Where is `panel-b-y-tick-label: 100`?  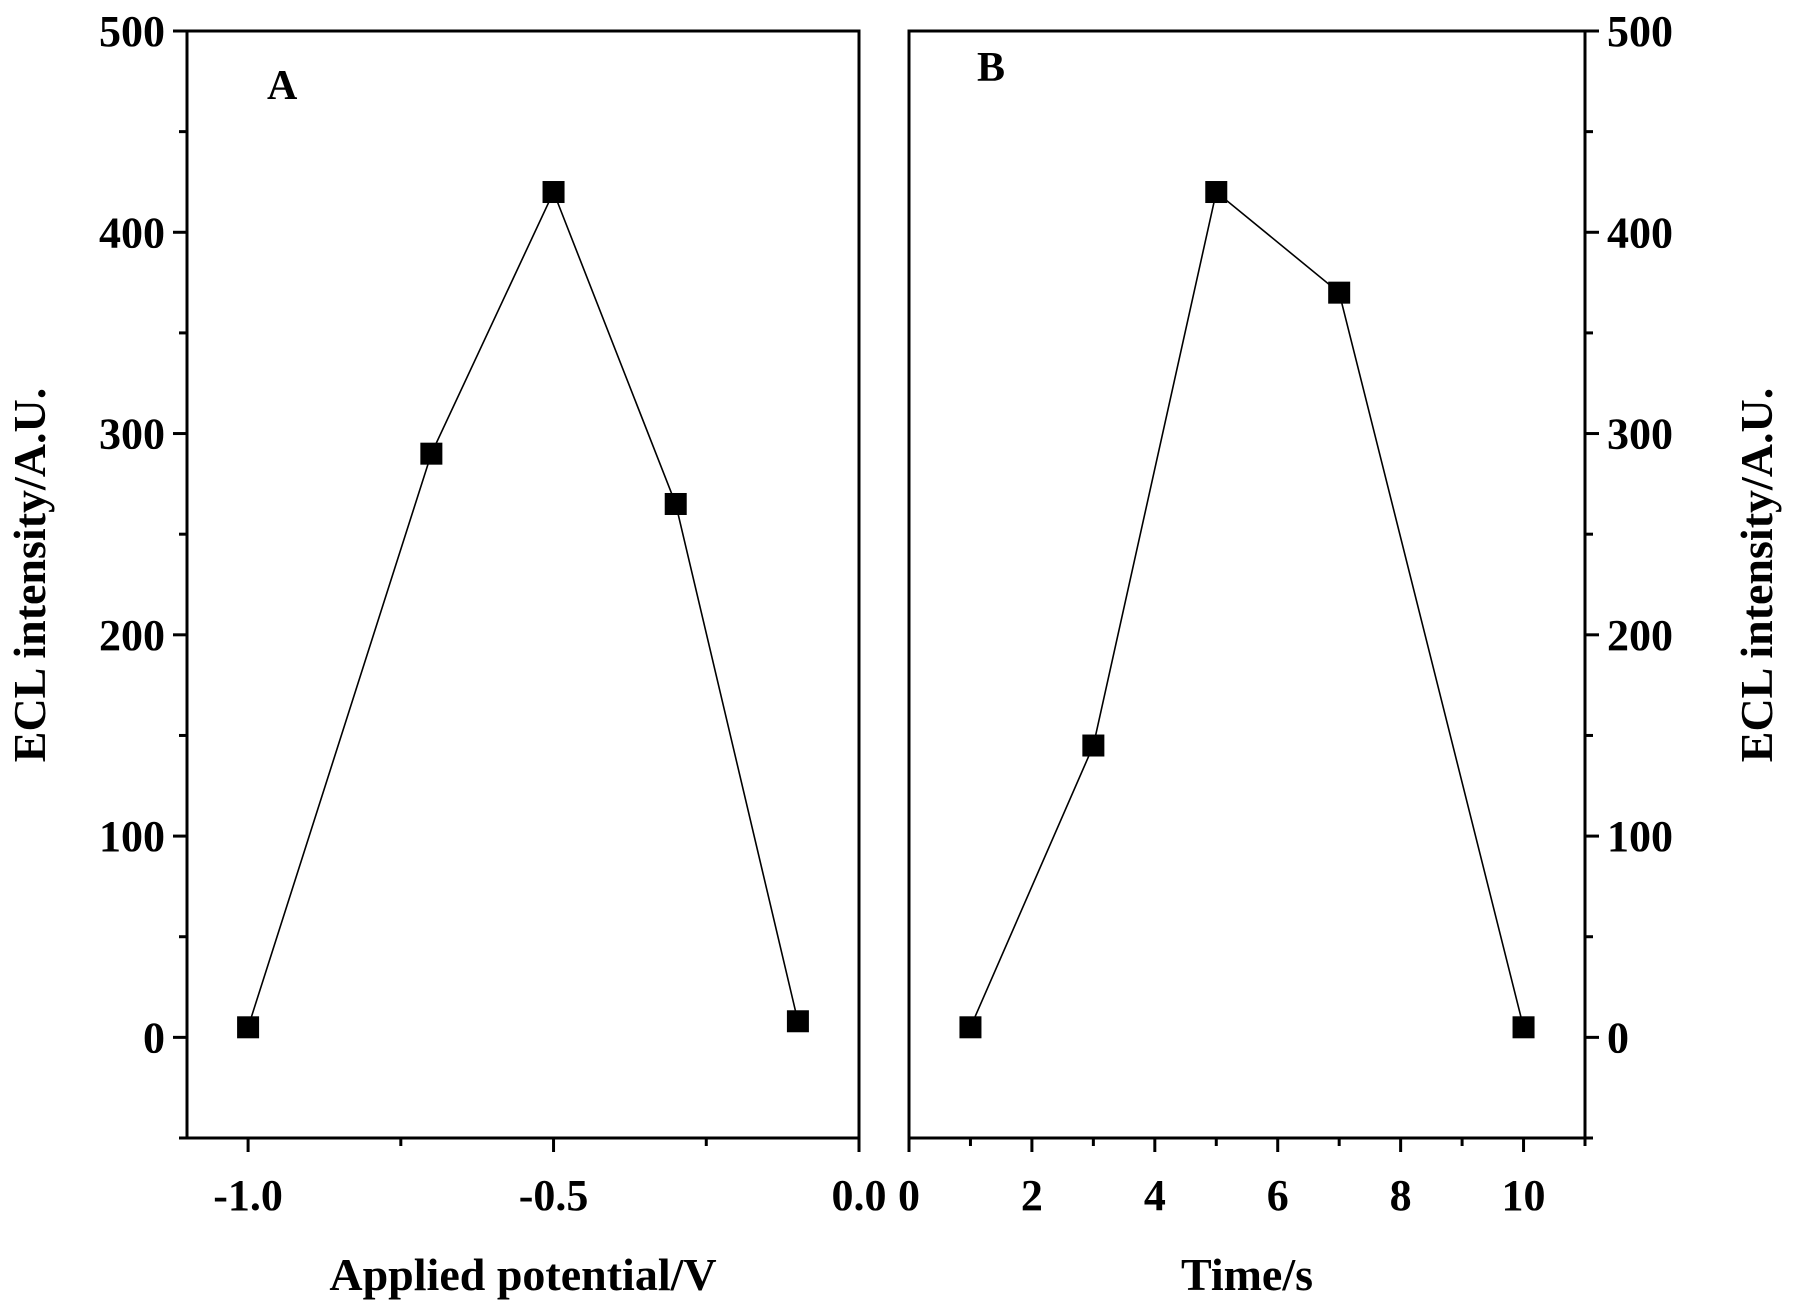 panel-b-y-tick-label: 100 is located at coordinates (1640, 836).